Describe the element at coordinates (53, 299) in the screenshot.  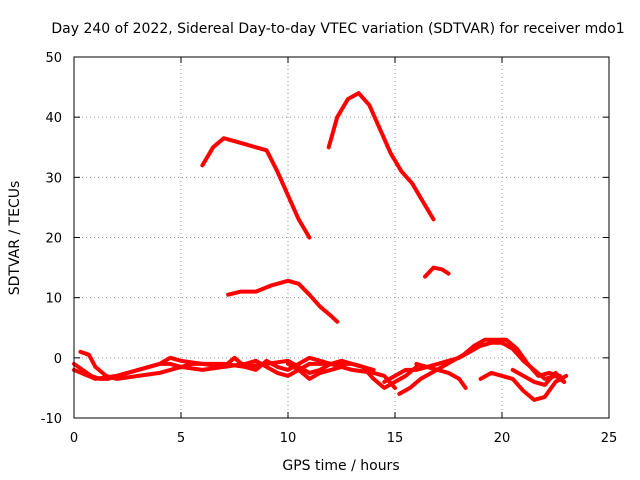
I see `y-tick-label: 10` at that location.